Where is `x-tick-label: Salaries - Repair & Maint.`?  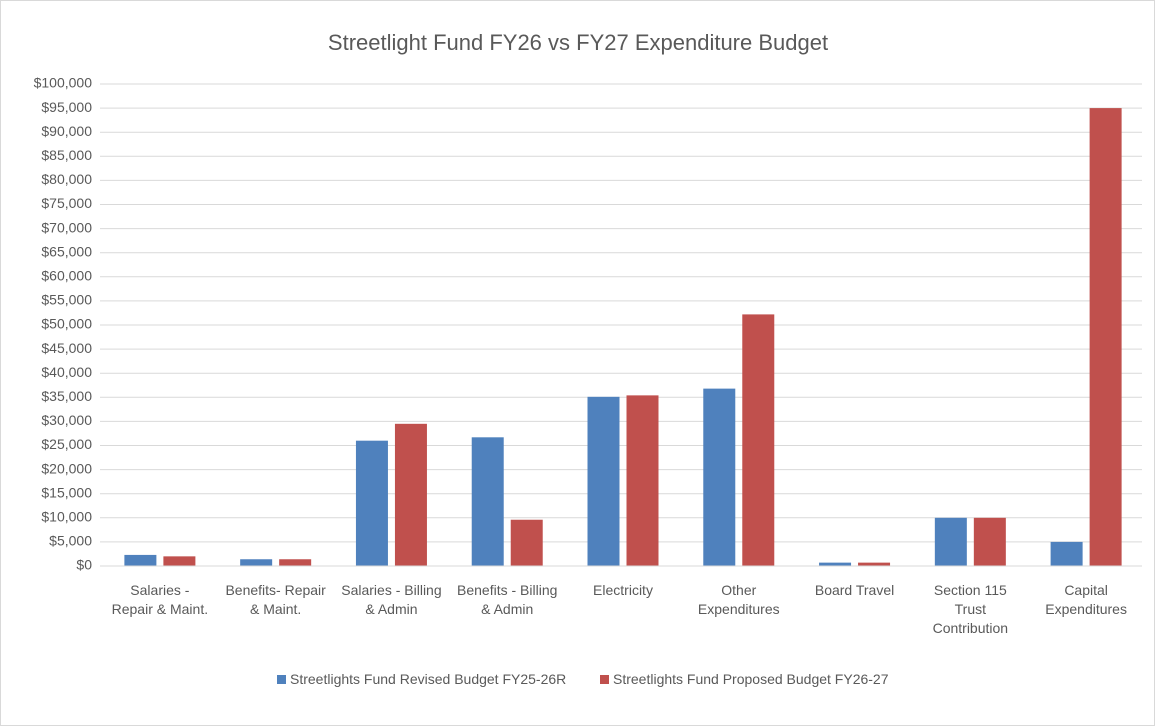
x-tick-label: Salaries - Repair & Maint. is located at coordinates (160, 599).